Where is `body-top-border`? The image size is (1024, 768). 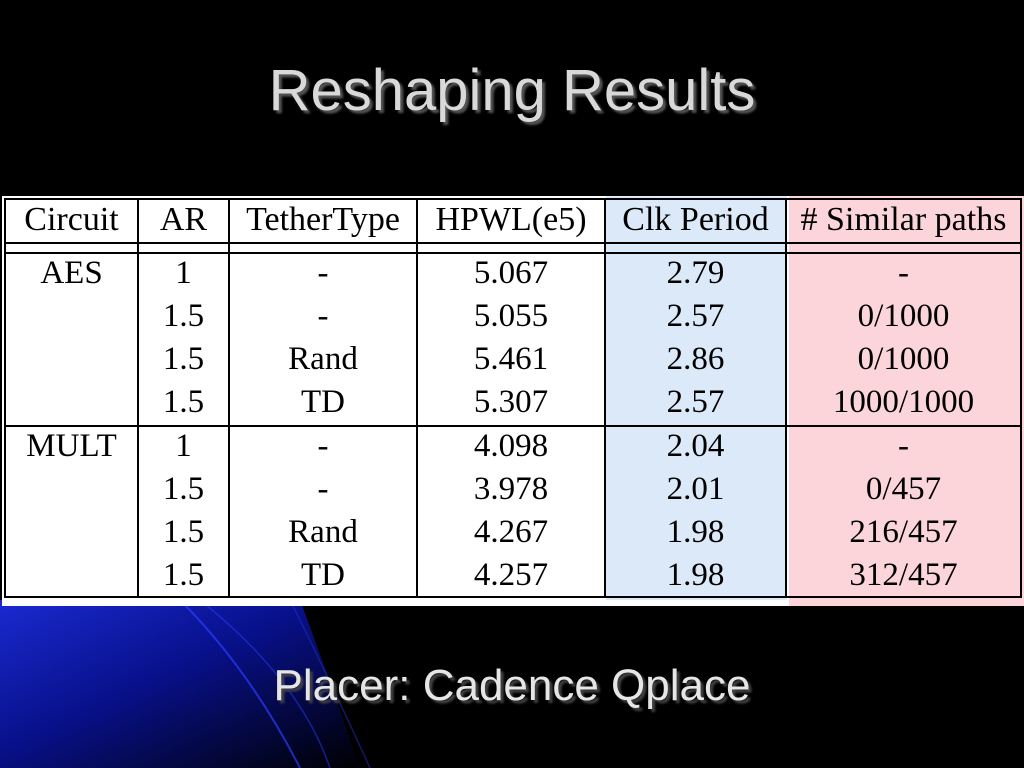
body-top-border is located at coordinates (513, 253).